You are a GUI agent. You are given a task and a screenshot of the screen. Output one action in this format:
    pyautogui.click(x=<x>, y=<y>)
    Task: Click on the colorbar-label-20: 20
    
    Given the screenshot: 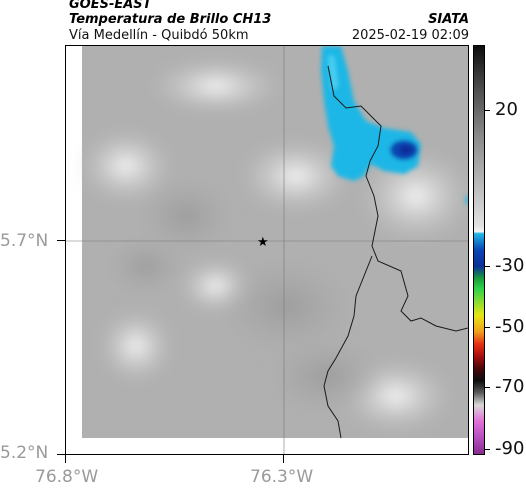 What is the action you would take?
    pyautogui.click(x=506, y=109)
    